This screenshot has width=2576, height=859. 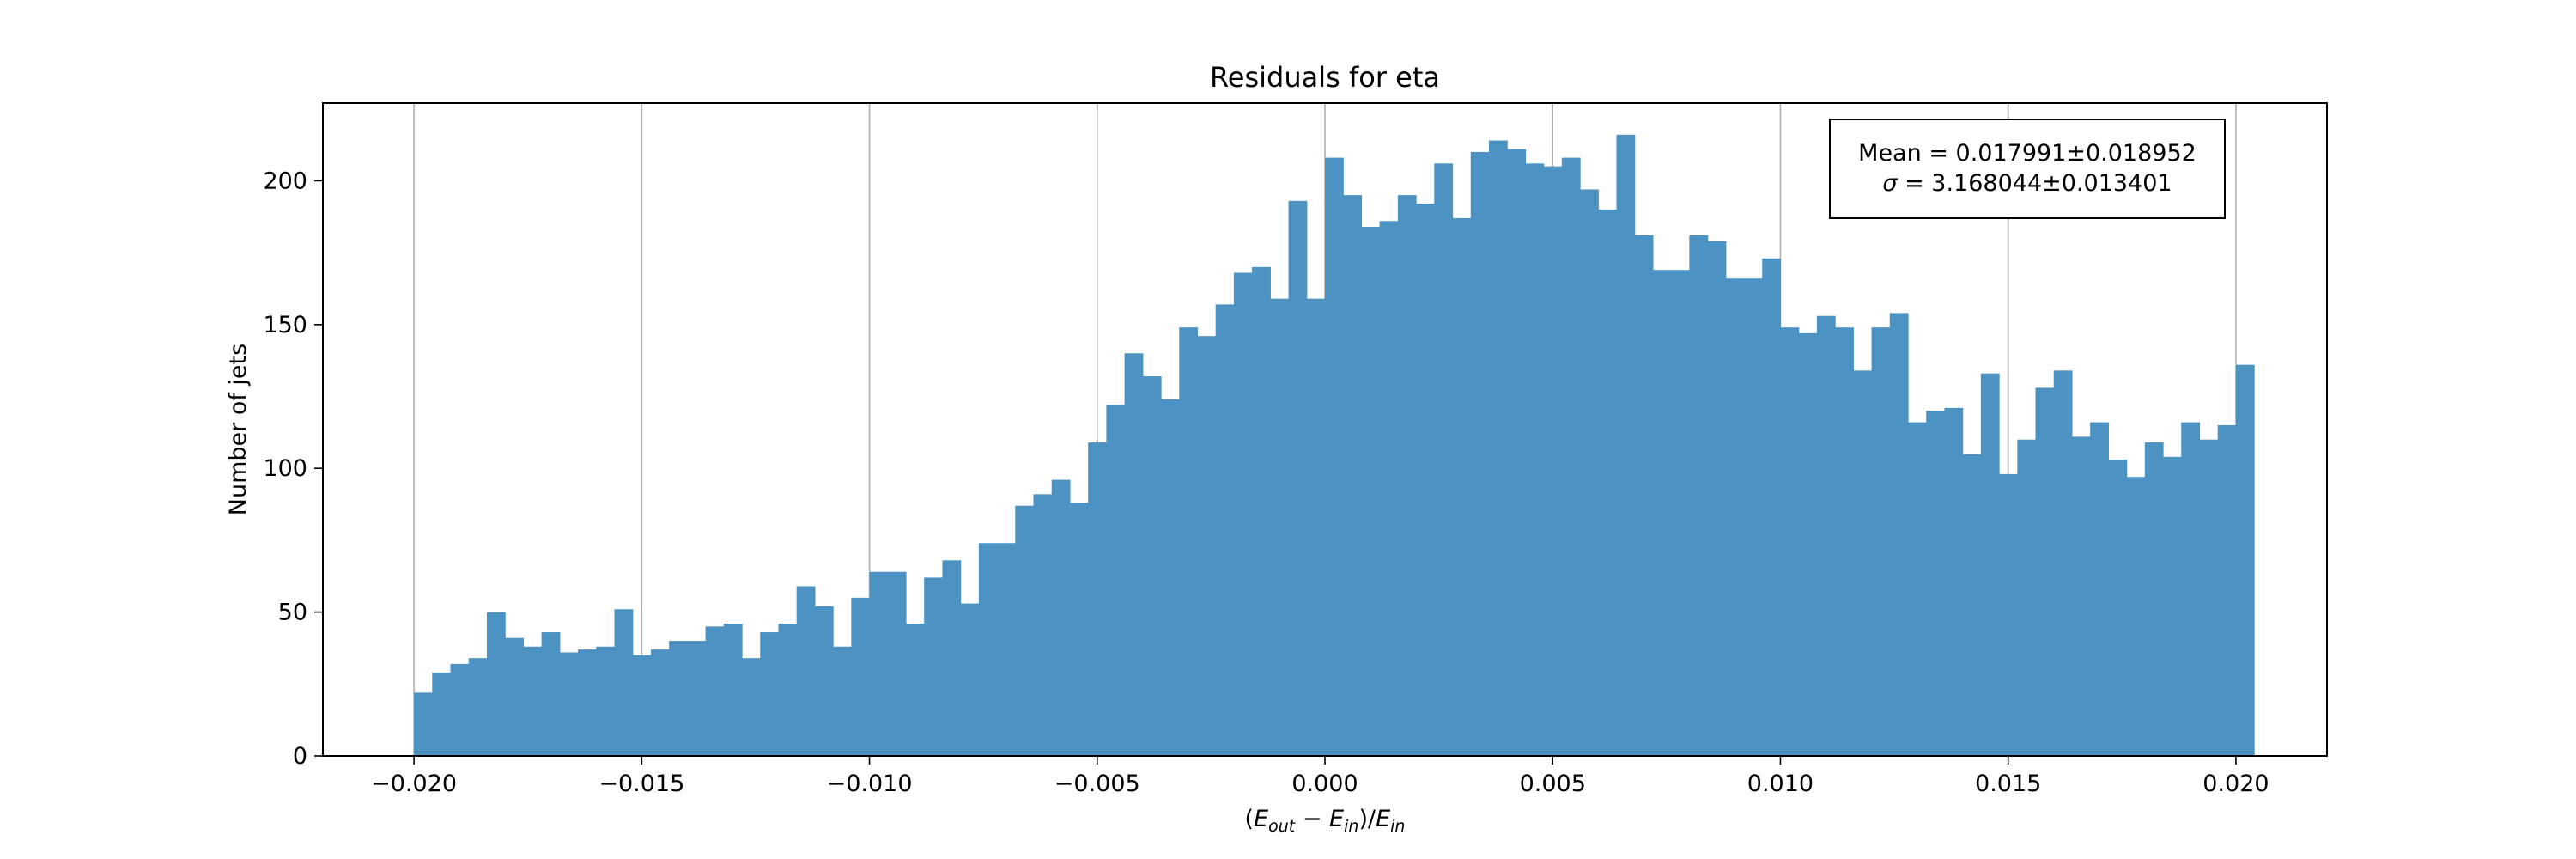 I want to click on x-tick-label: 0.000, so click(x=1324, y=784).